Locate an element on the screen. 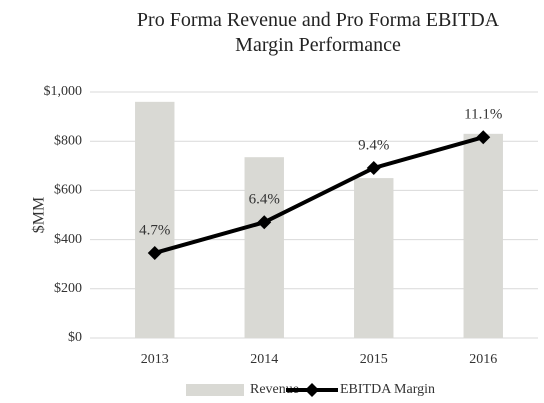 Image resolution: width=544 pixels, height=403 pixels. y-tick-label: $800 is located at coordinates (68, 140).